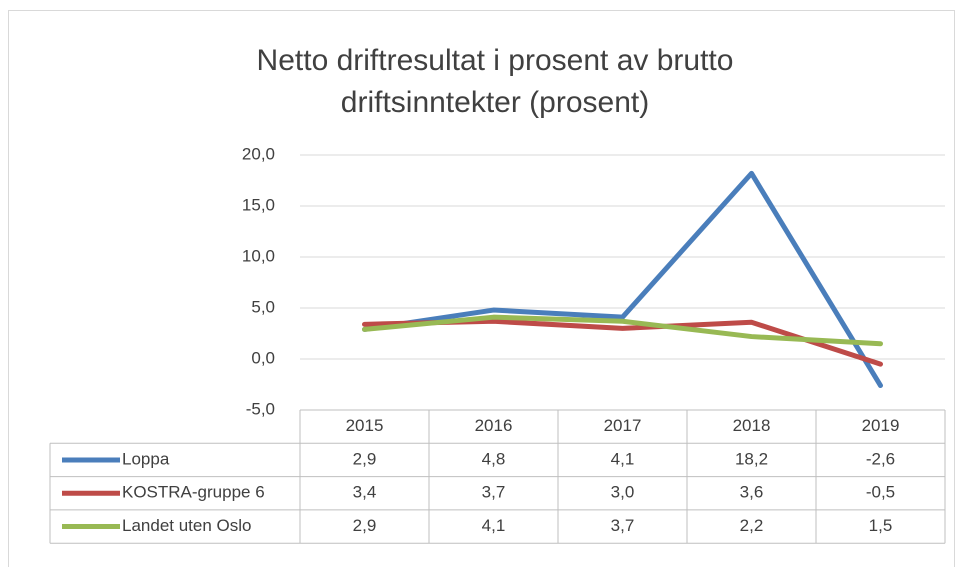 This screenshot has height=567, width=961. Describe the element at coordinates (494, 425) in the screenshot. I see `x-tick-label: 2016` at that location.